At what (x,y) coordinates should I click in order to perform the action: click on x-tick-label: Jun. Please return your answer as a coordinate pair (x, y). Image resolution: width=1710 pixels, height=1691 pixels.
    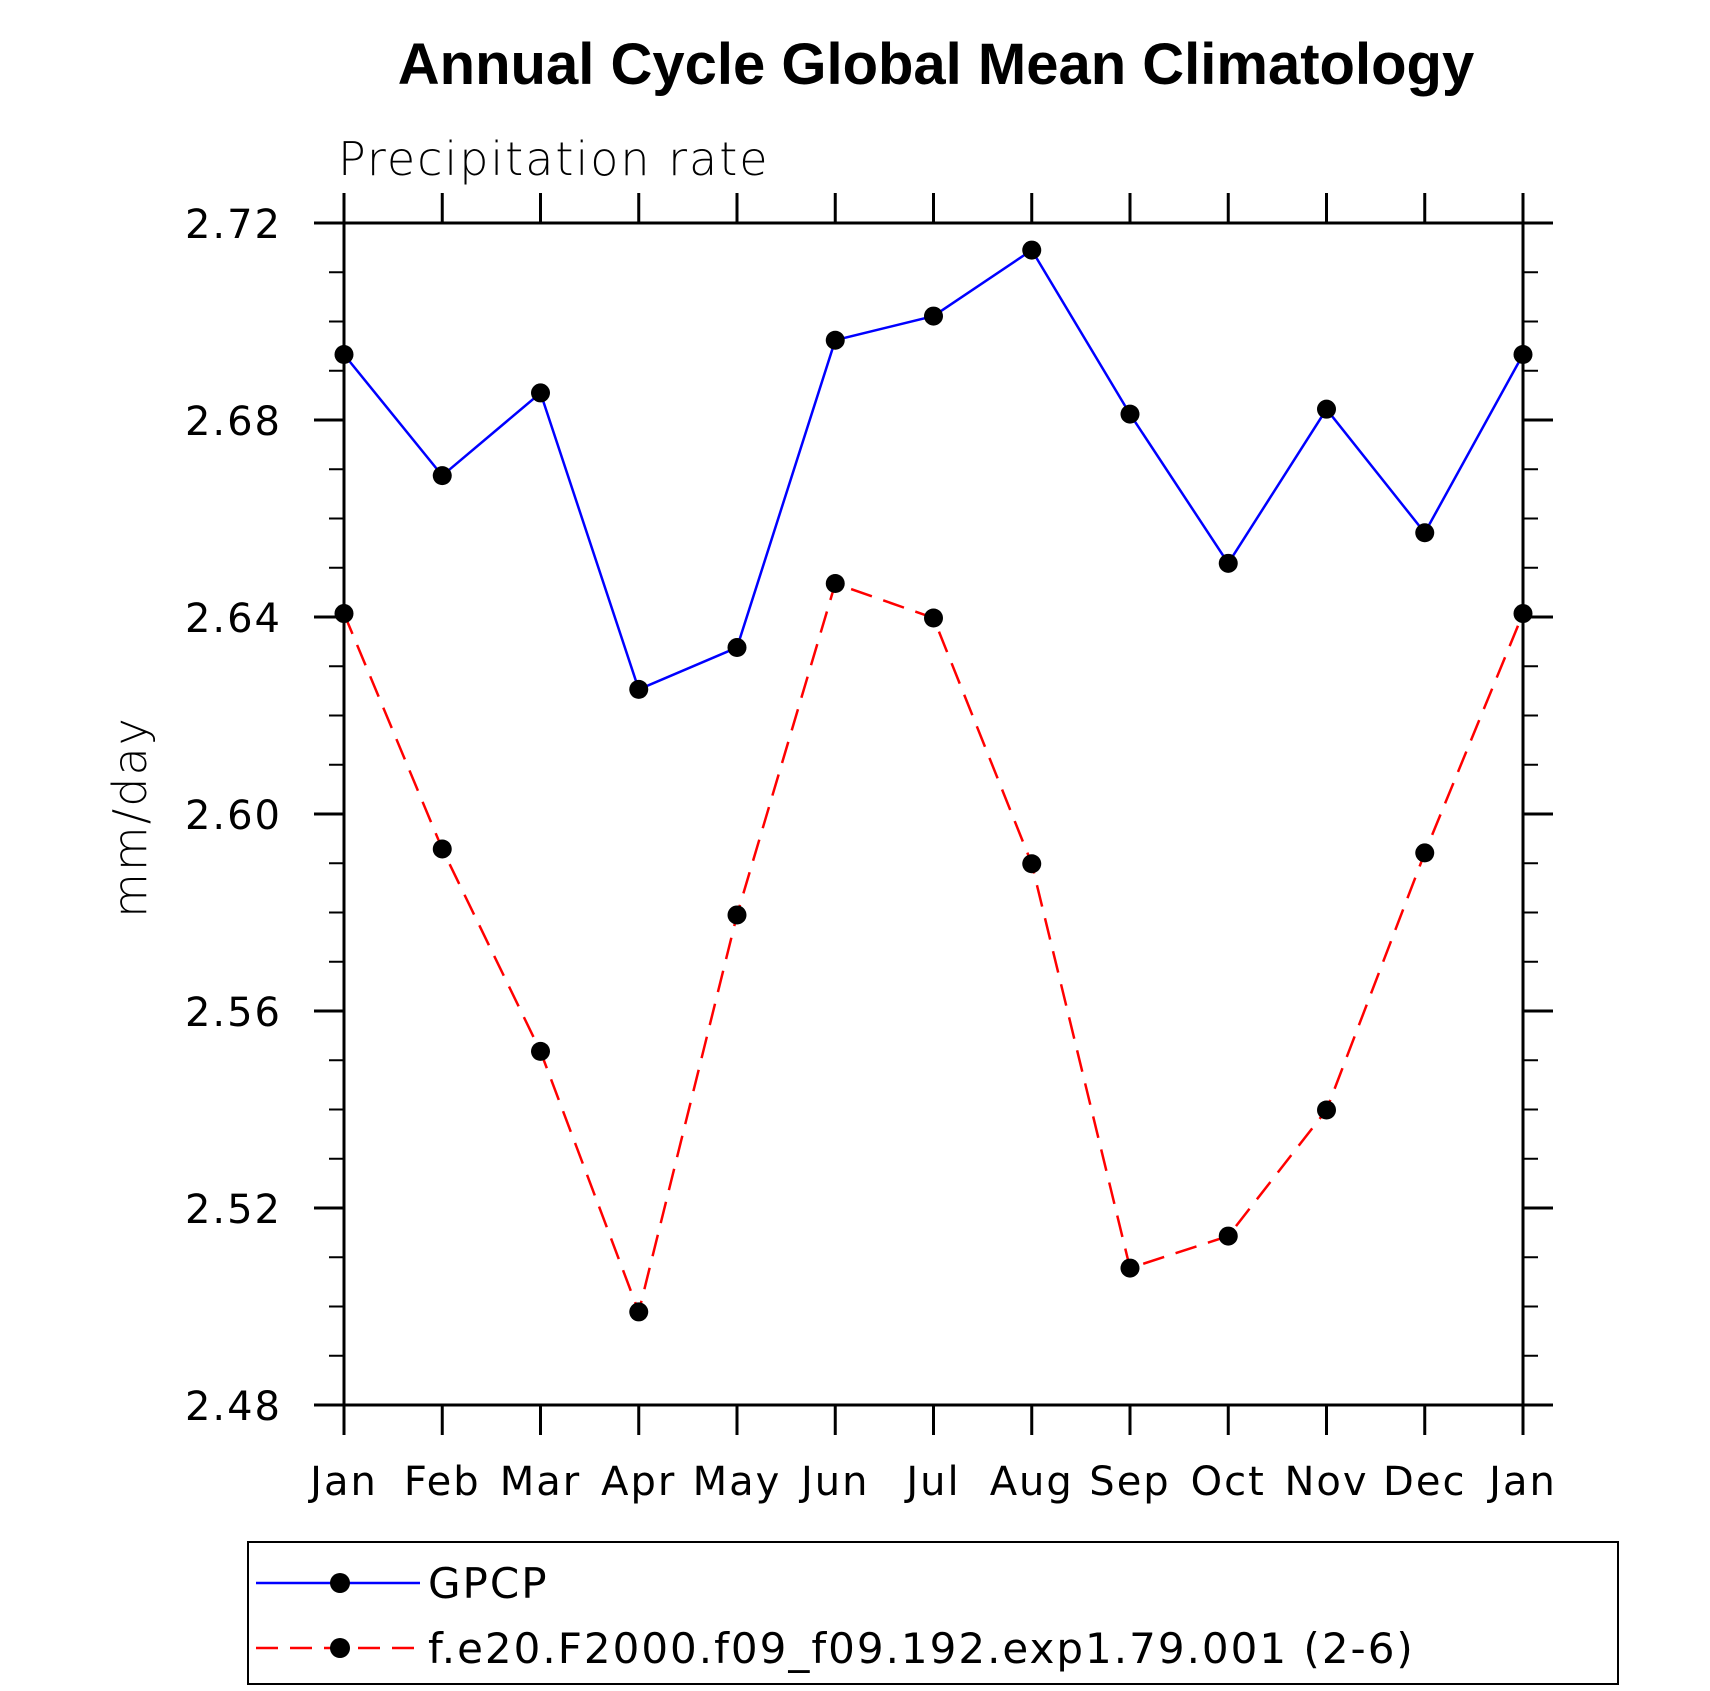
    Looking at the image, I should click on (834, 1482).